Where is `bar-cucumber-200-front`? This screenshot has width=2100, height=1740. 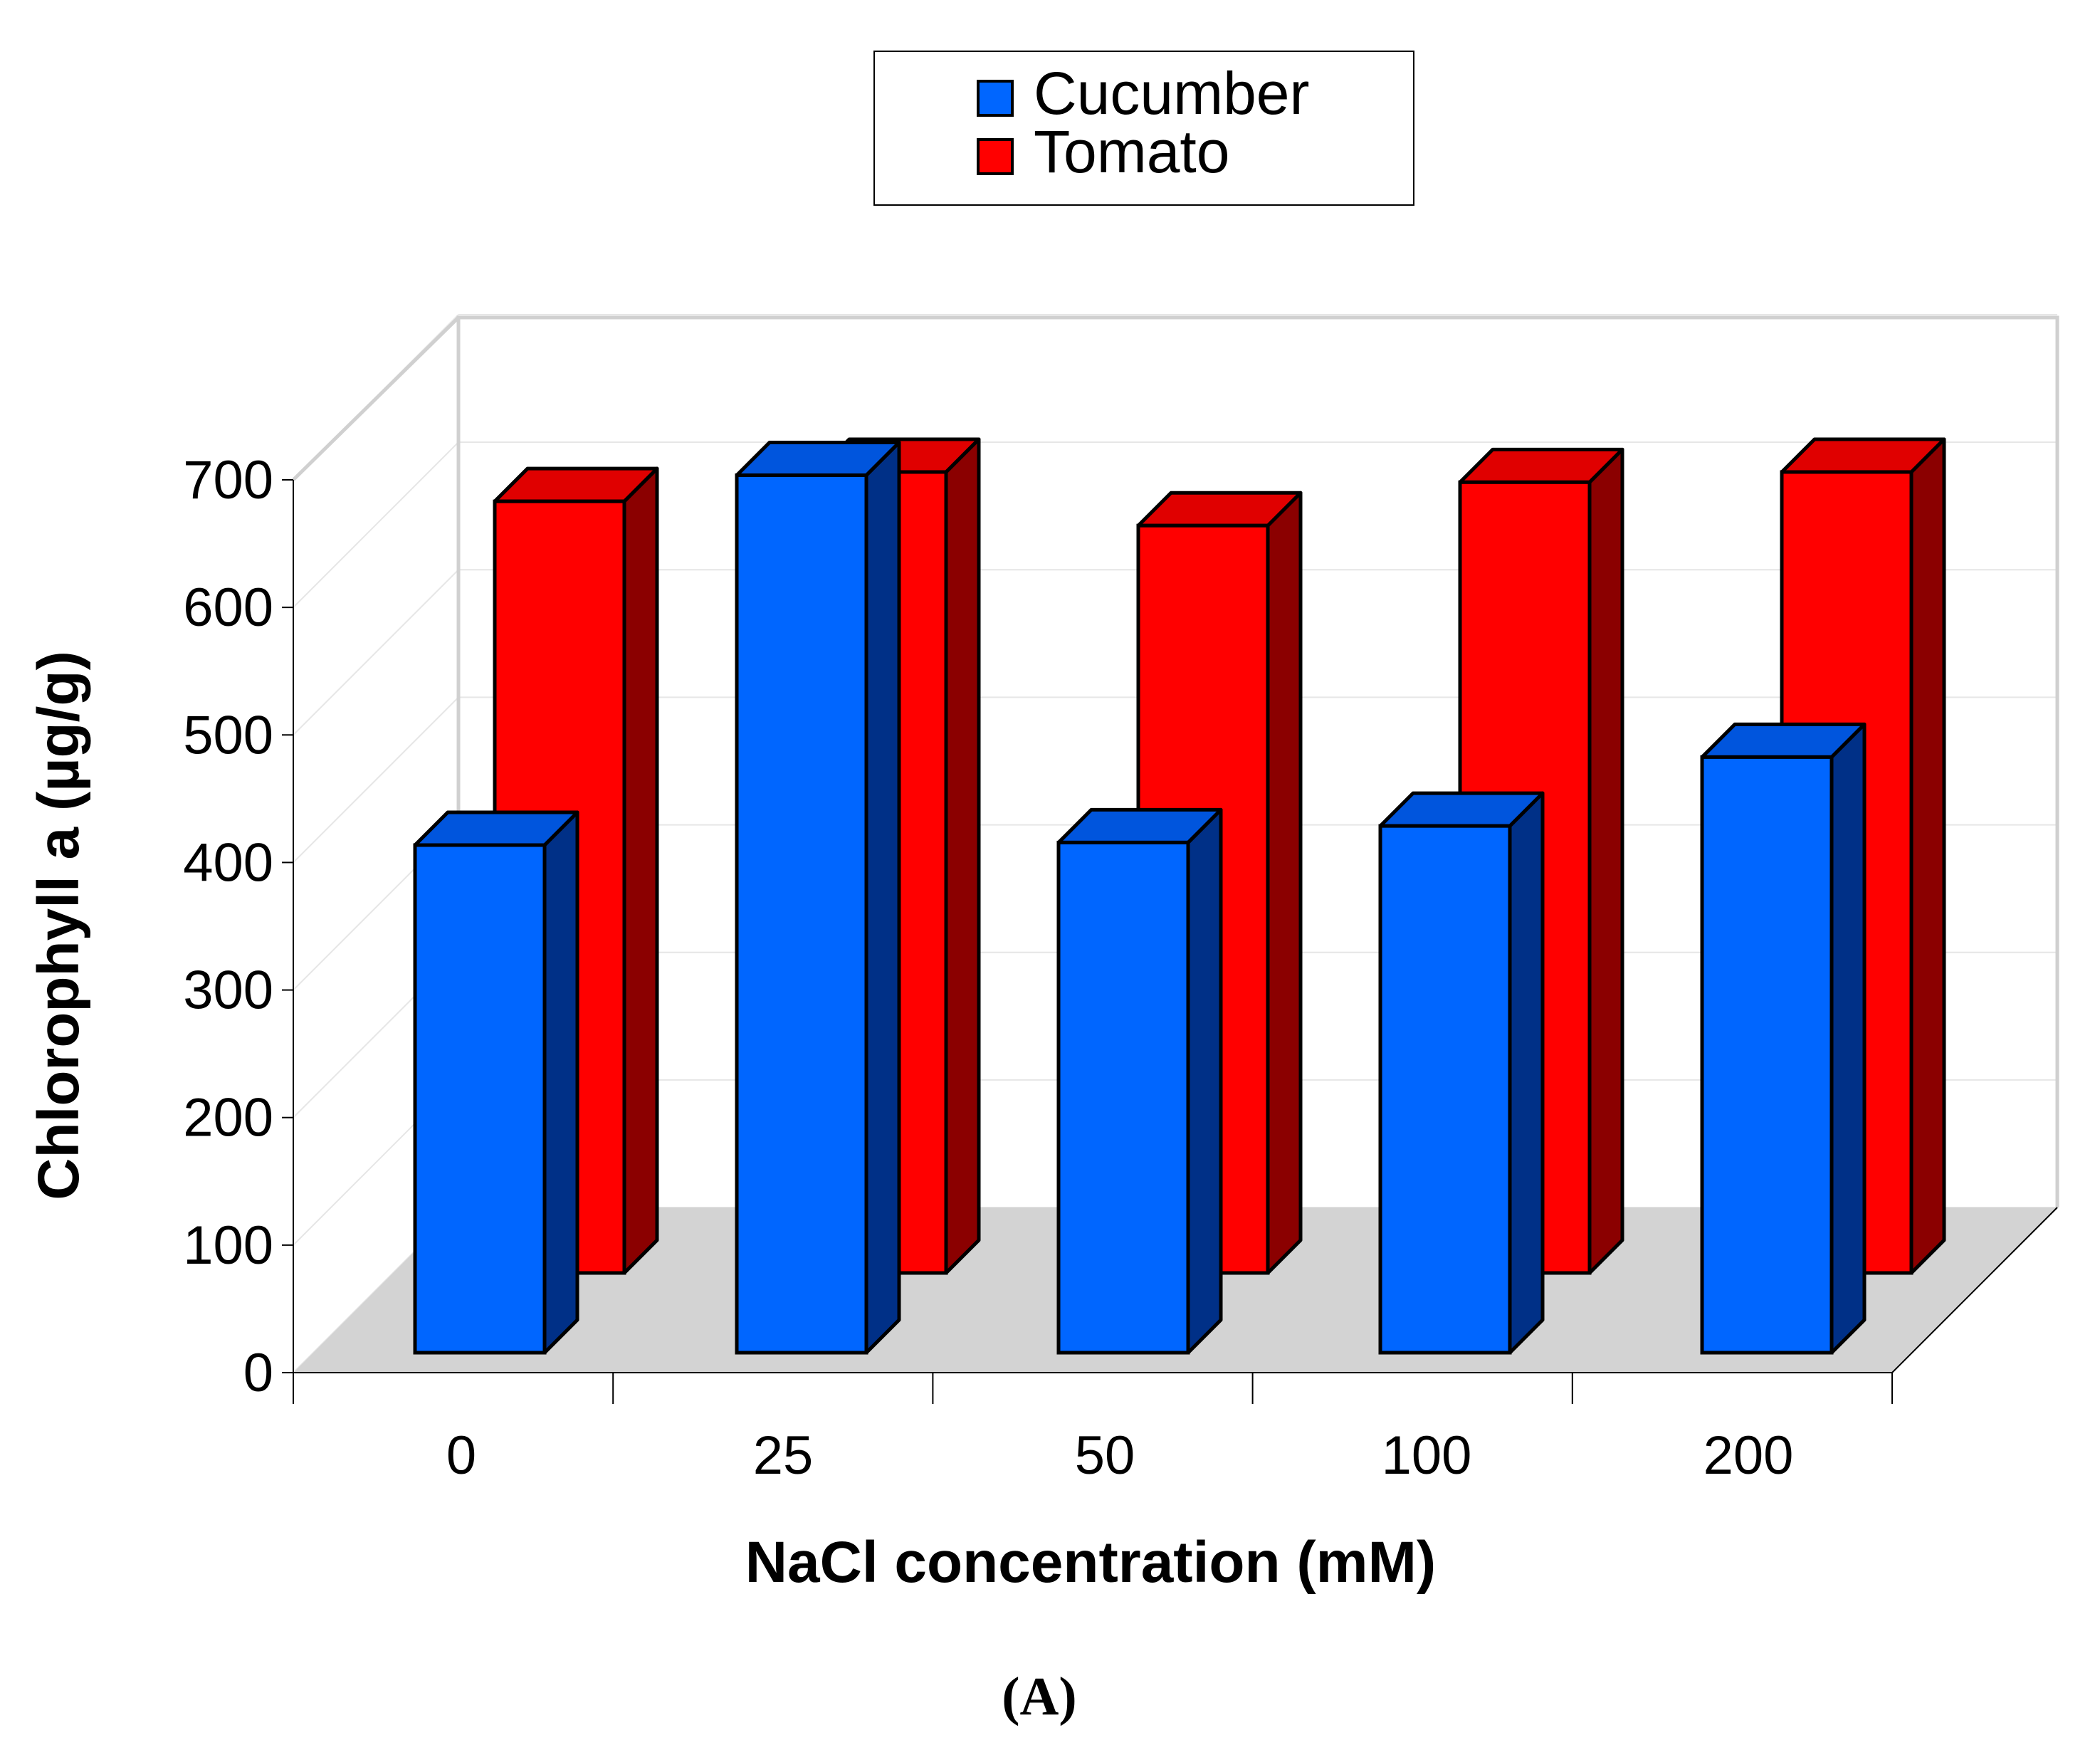 bar-cucumber-200-front is located at coordinates (1767, 1055).